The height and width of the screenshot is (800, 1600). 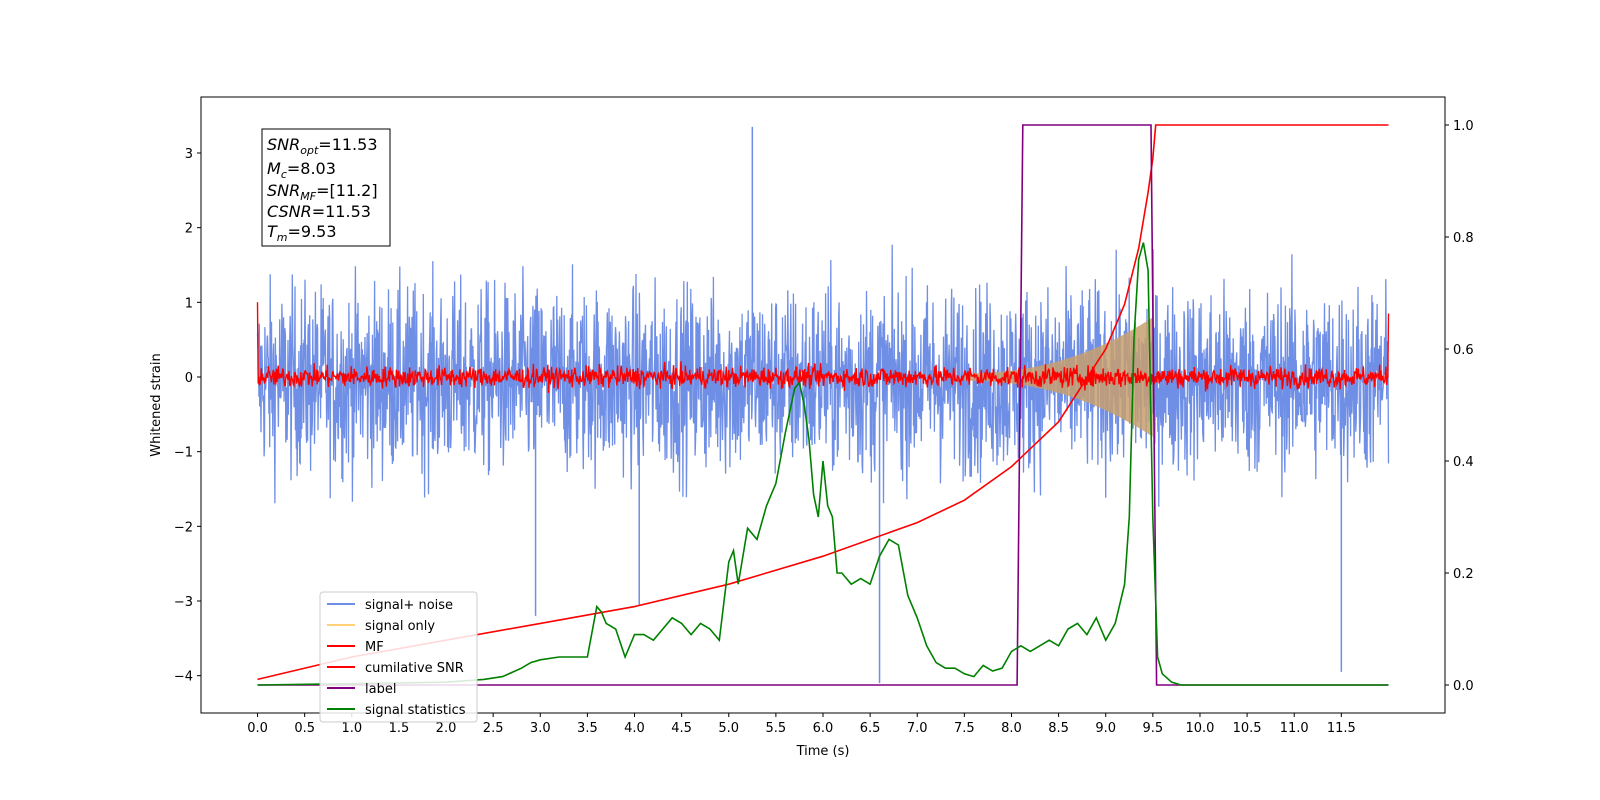 I want to click on x-tick-label: 6.0, so click(x=823, y=728).